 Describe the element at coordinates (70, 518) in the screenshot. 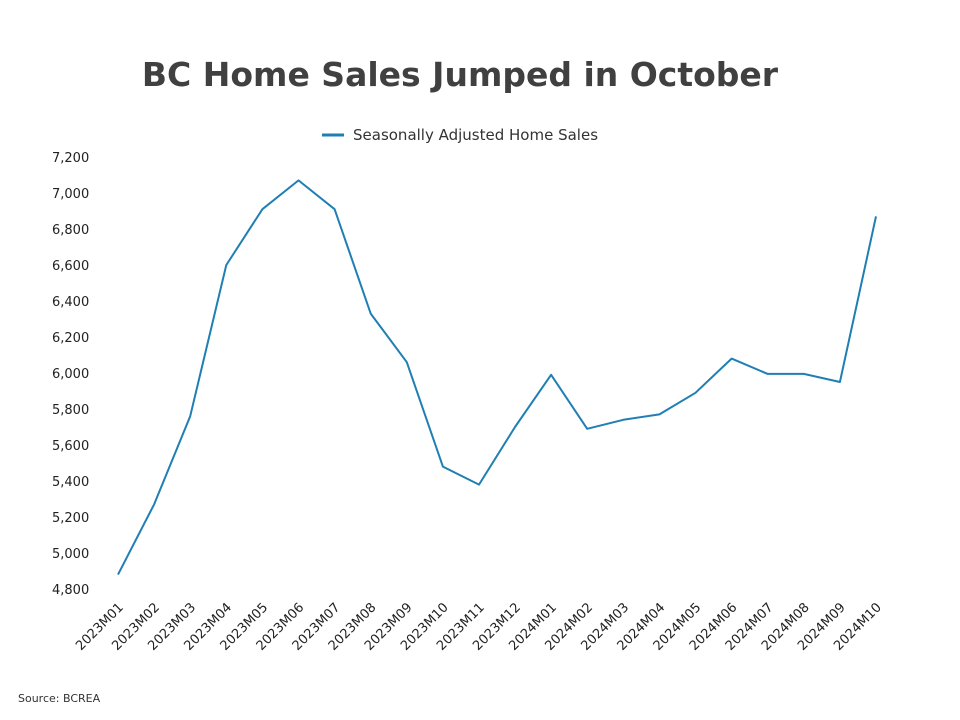

I see `y-tick-label: 5,200` at that location.